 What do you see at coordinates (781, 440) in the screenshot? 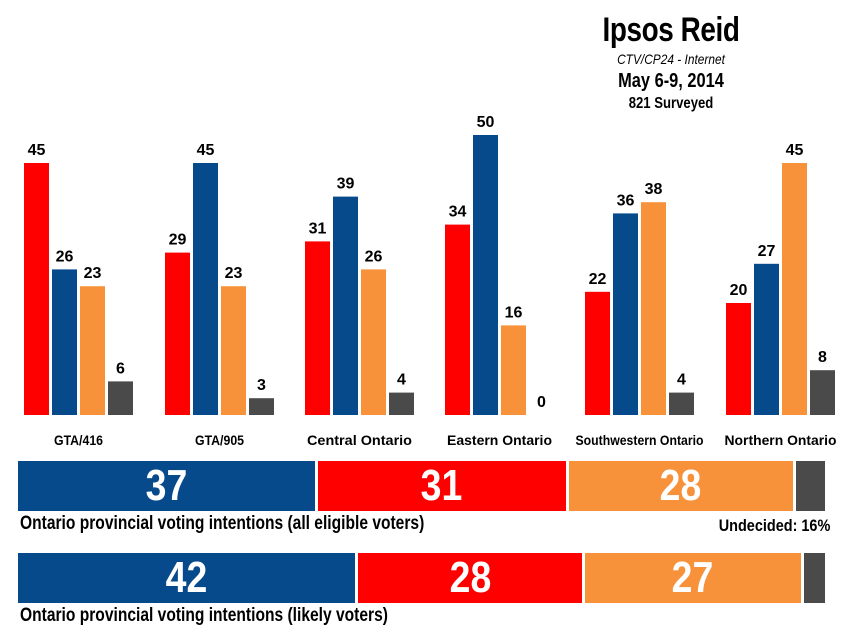
I see `category-label-6: Northern Ontario` at bounding box center [781, 440].